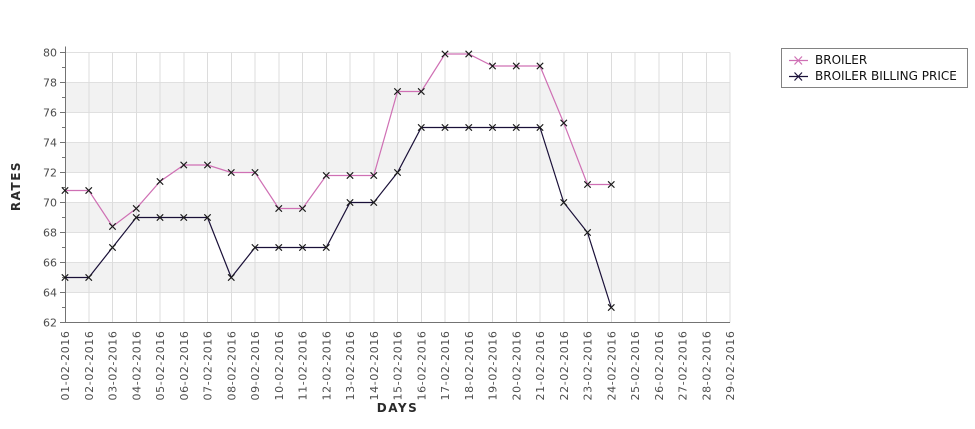 The width and height of the screenshot is (975, 429). I want to click on x-tick-label: 29-02-2016, so click(730, 366).